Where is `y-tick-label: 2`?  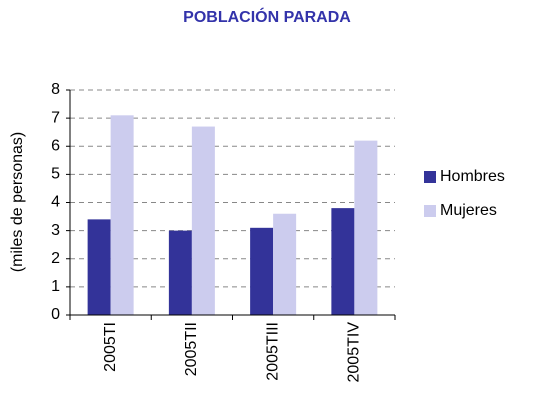 y-tick-label: 2 is located at coordinates (55, 258).